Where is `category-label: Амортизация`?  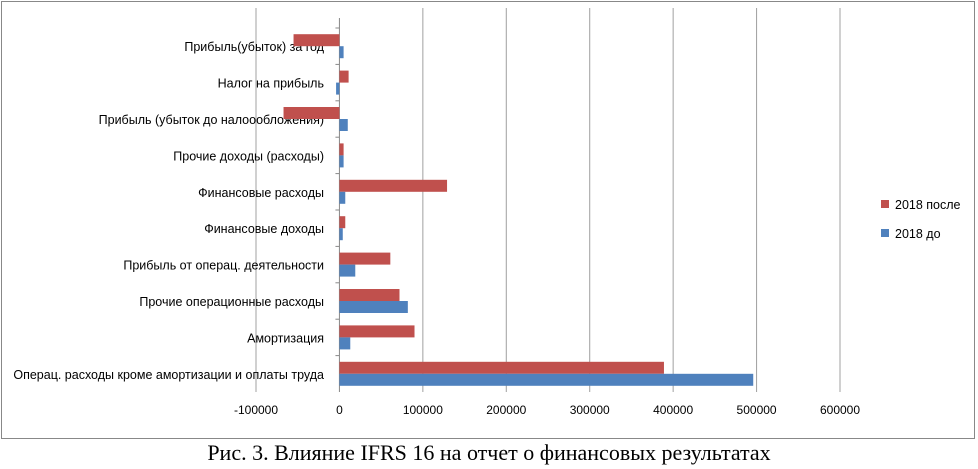 category-label: Амортизация is located at coordinates (285, 338).